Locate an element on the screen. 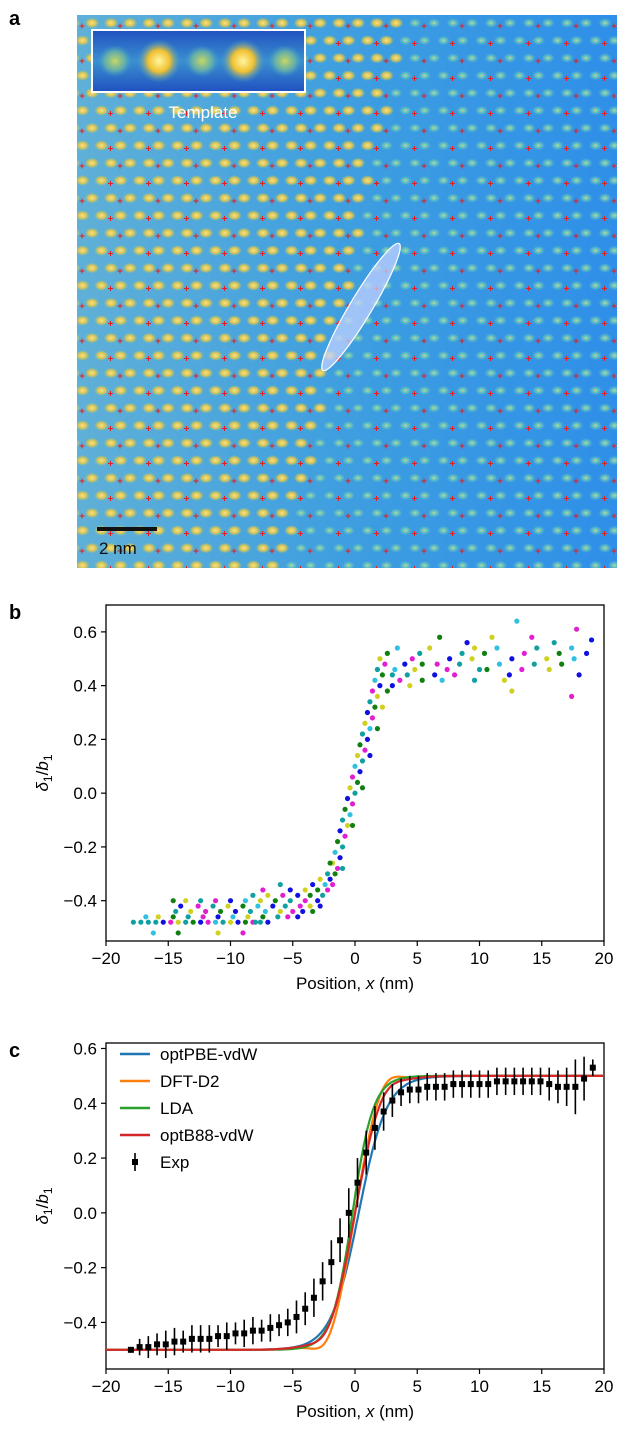 The height and width of the screenshot is (1445, 622). template-label: Template is located at coordinates (203, 112).